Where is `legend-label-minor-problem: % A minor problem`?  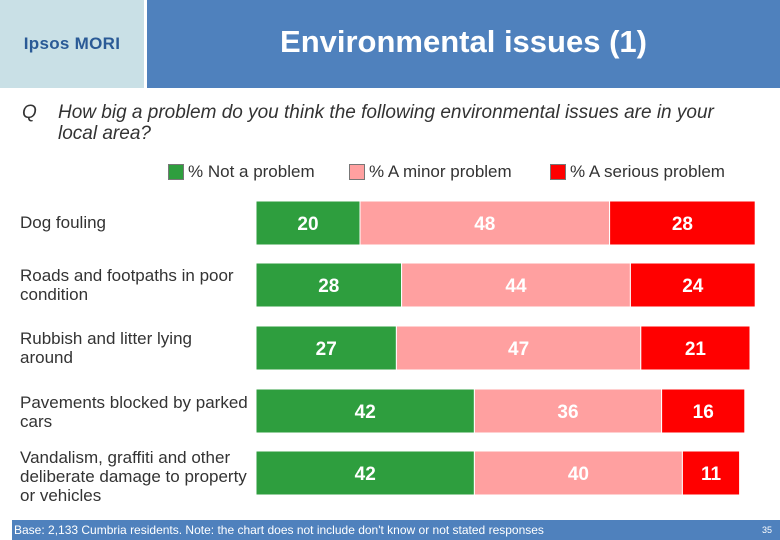
legend-label-minor-problem: % A minor problem is located at coordinates (440, 171).